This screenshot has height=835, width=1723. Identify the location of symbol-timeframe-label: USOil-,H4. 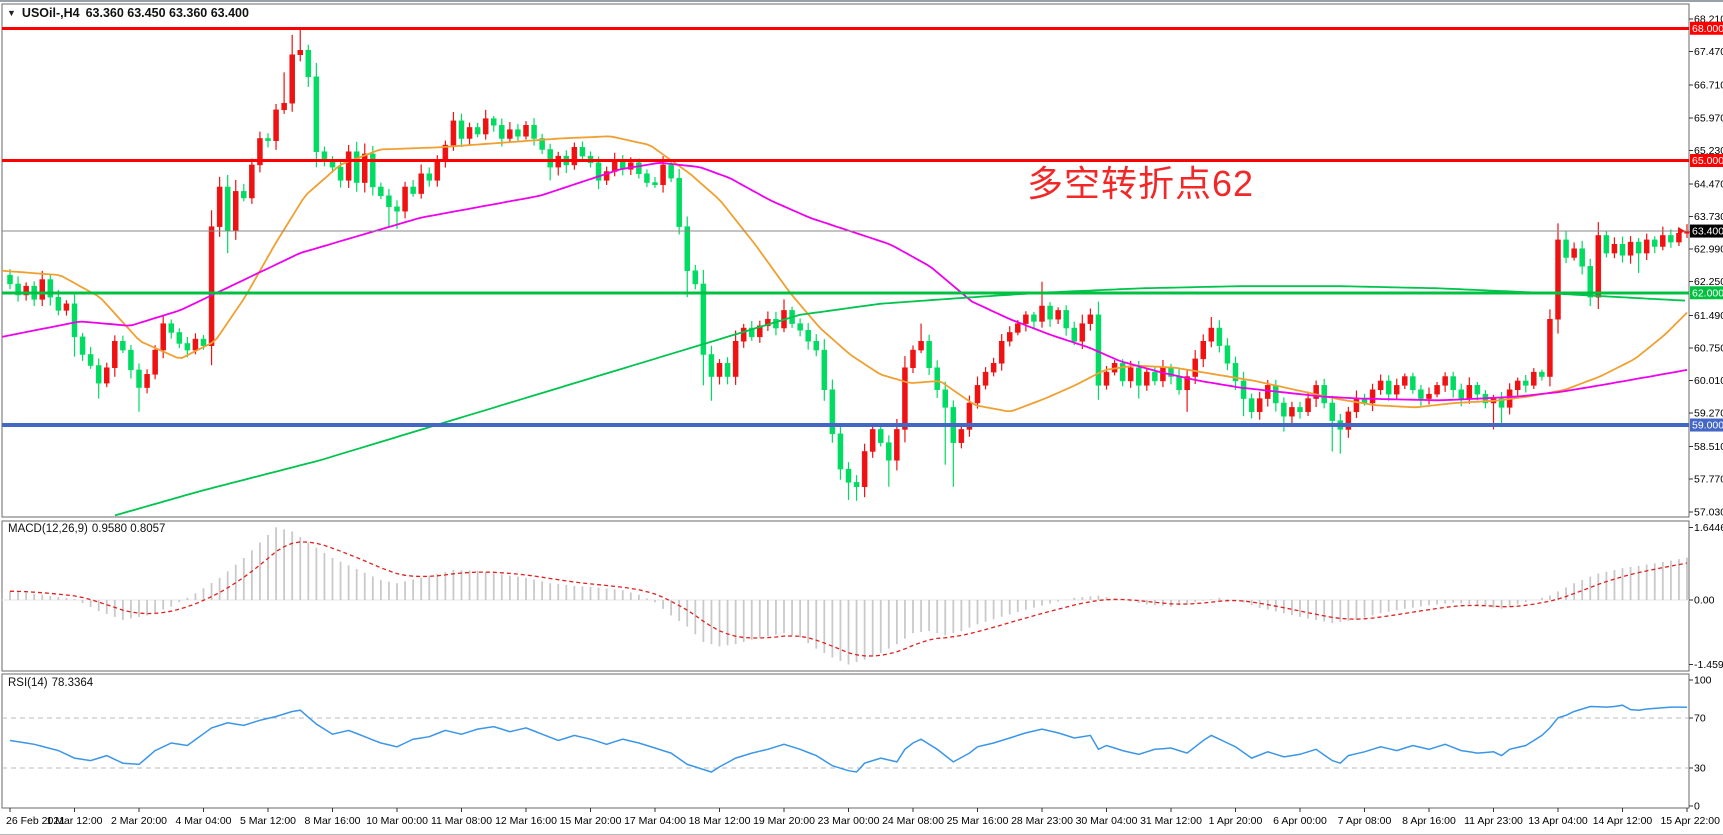
(50, 13).